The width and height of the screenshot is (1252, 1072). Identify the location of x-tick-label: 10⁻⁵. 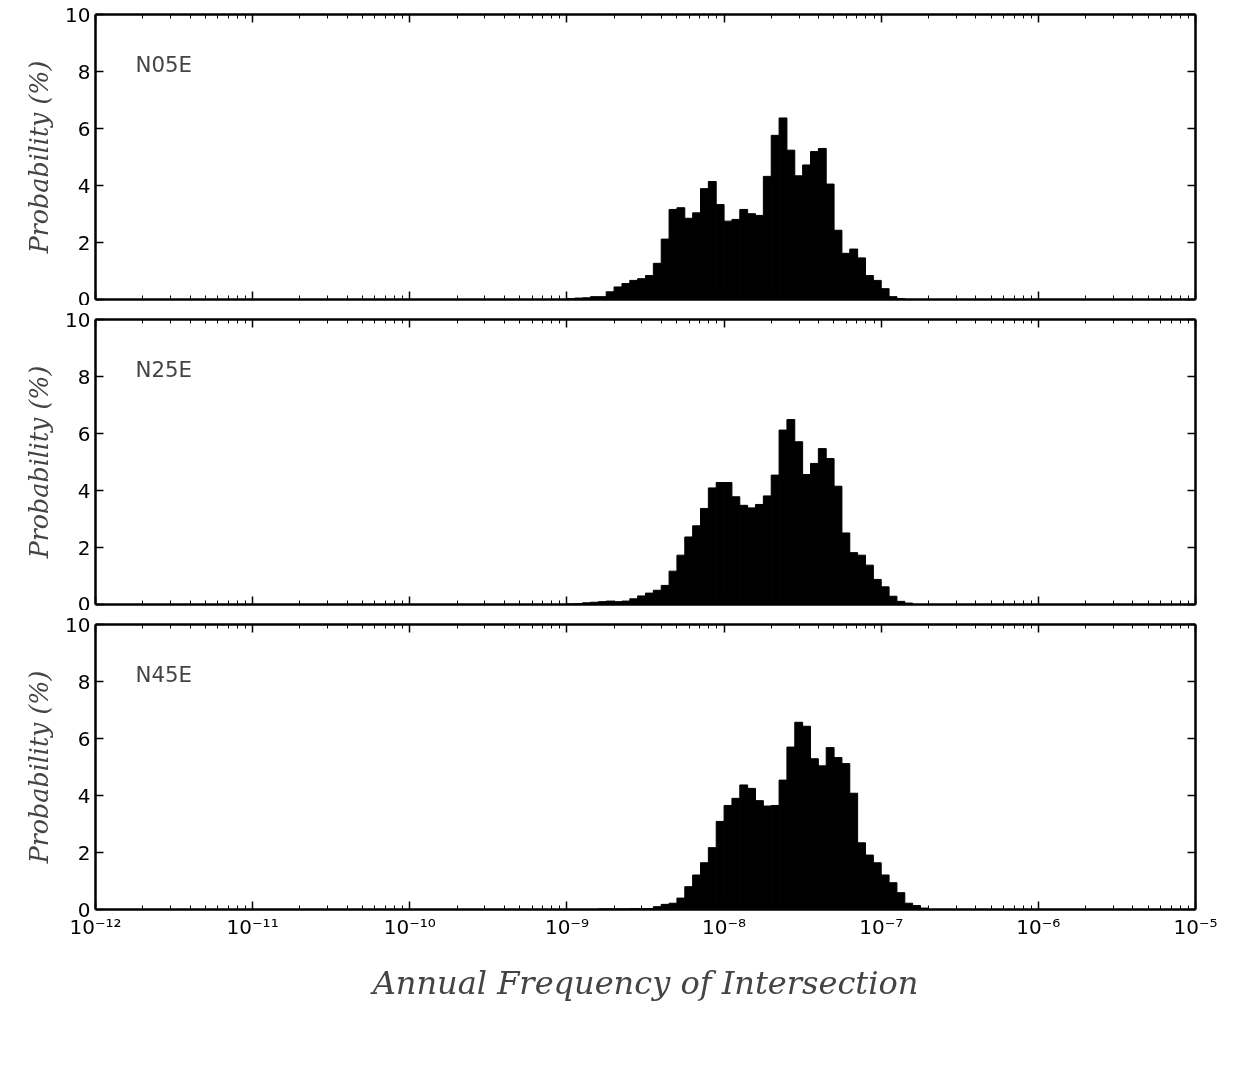
(1195, 926).